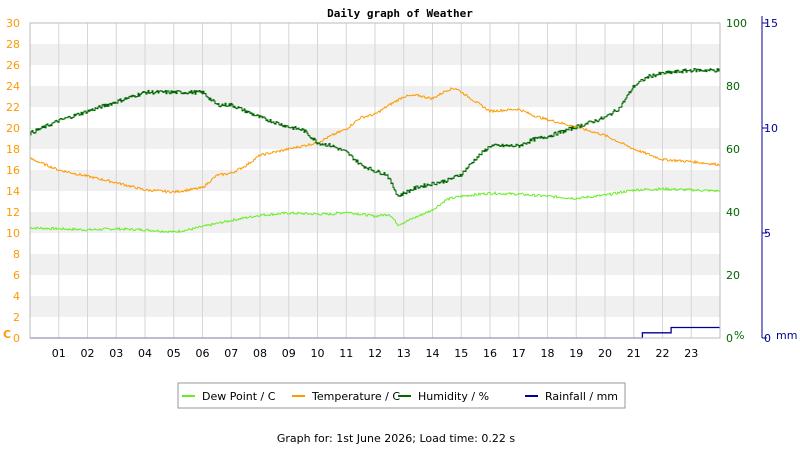  Describe the element at coordinates (13, 212) in the screenshot. I see `left-tick-label: 12` at that location.